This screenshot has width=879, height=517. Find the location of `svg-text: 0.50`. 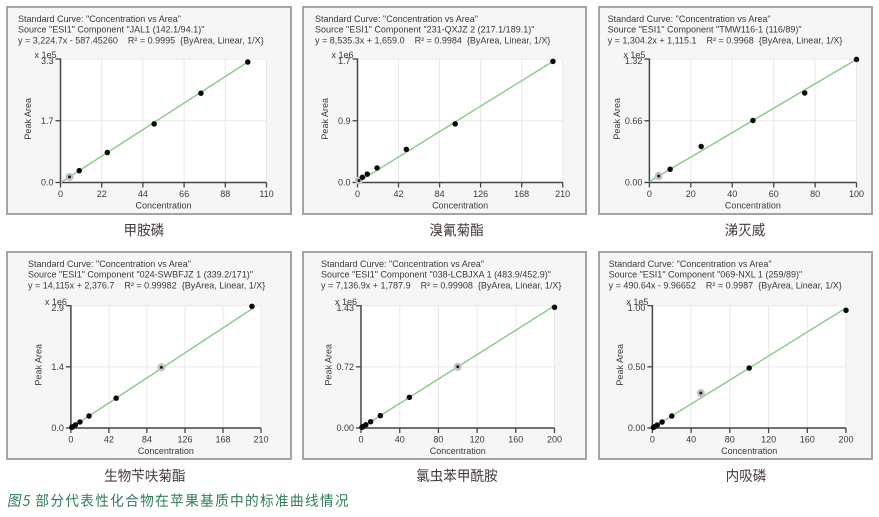

svg-text: 0.50 is located at coordinates (637, 367).